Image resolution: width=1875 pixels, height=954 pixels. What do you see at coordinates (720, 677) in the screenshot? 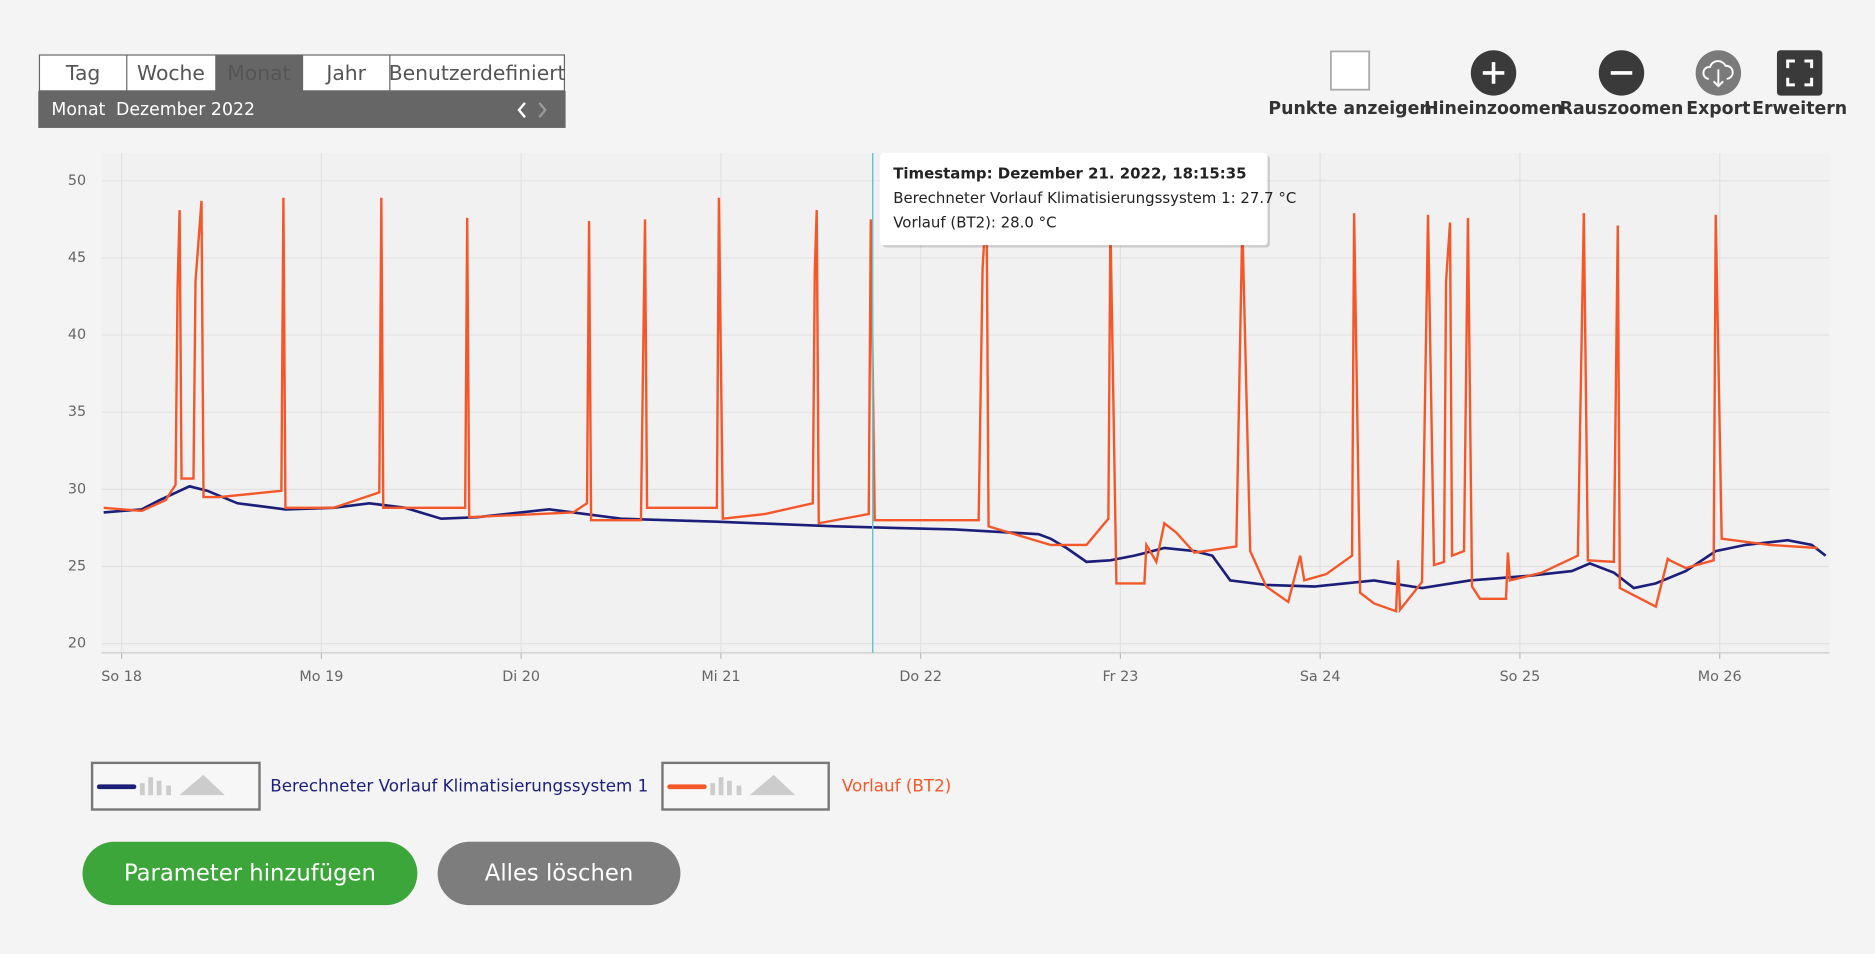
I see `x-tick-label: Mi 21` at bounding box center [720, 677].